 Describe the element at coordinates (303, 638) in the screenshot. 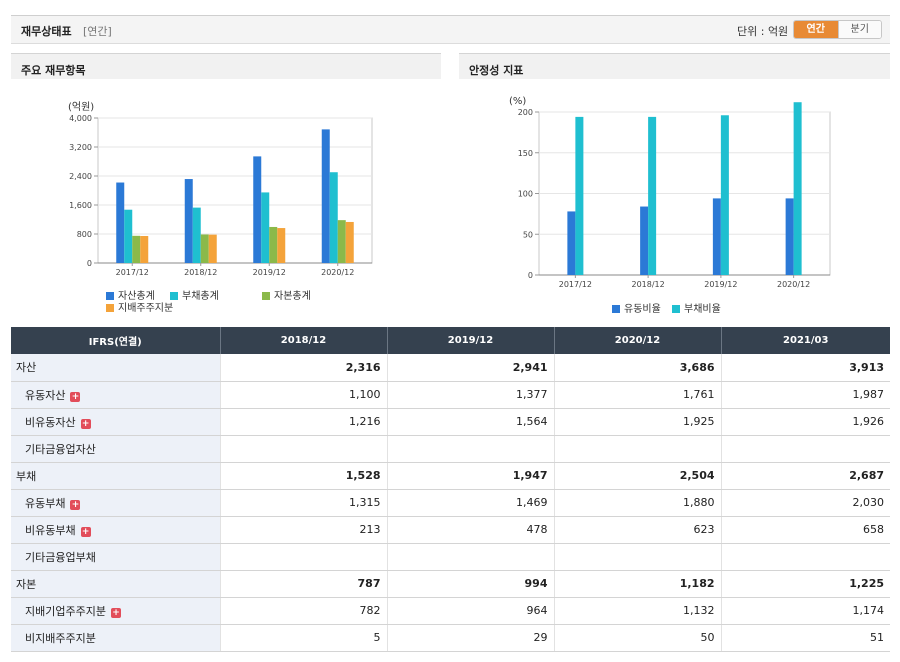

I see `value-cell: 5` at that location.